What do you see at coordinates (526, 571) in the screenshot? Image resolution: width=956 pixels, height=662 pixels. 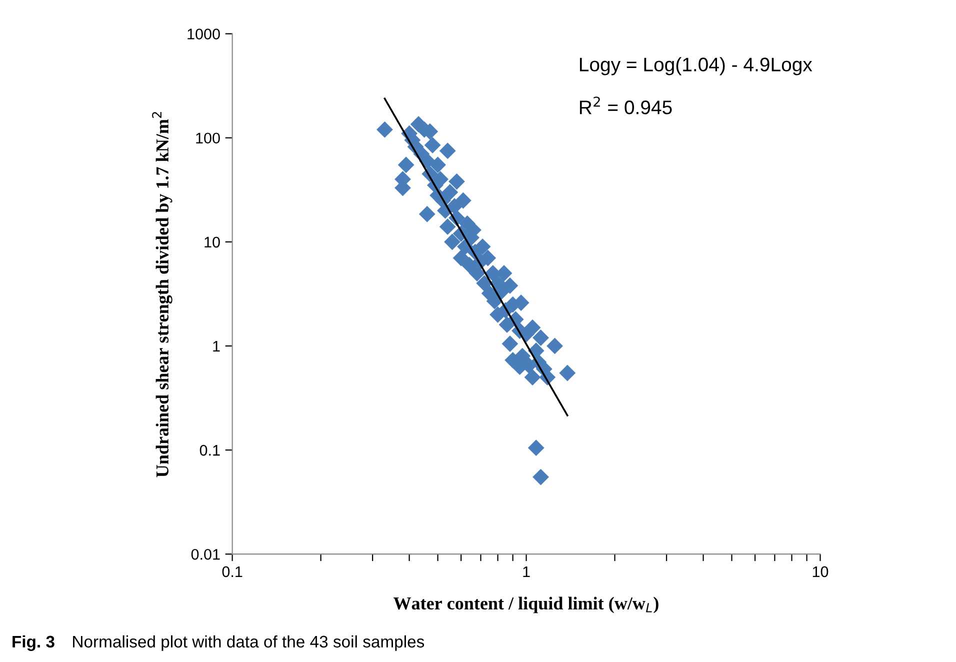 I see `x-tick-label: 1` at bounding box center [526, 571].